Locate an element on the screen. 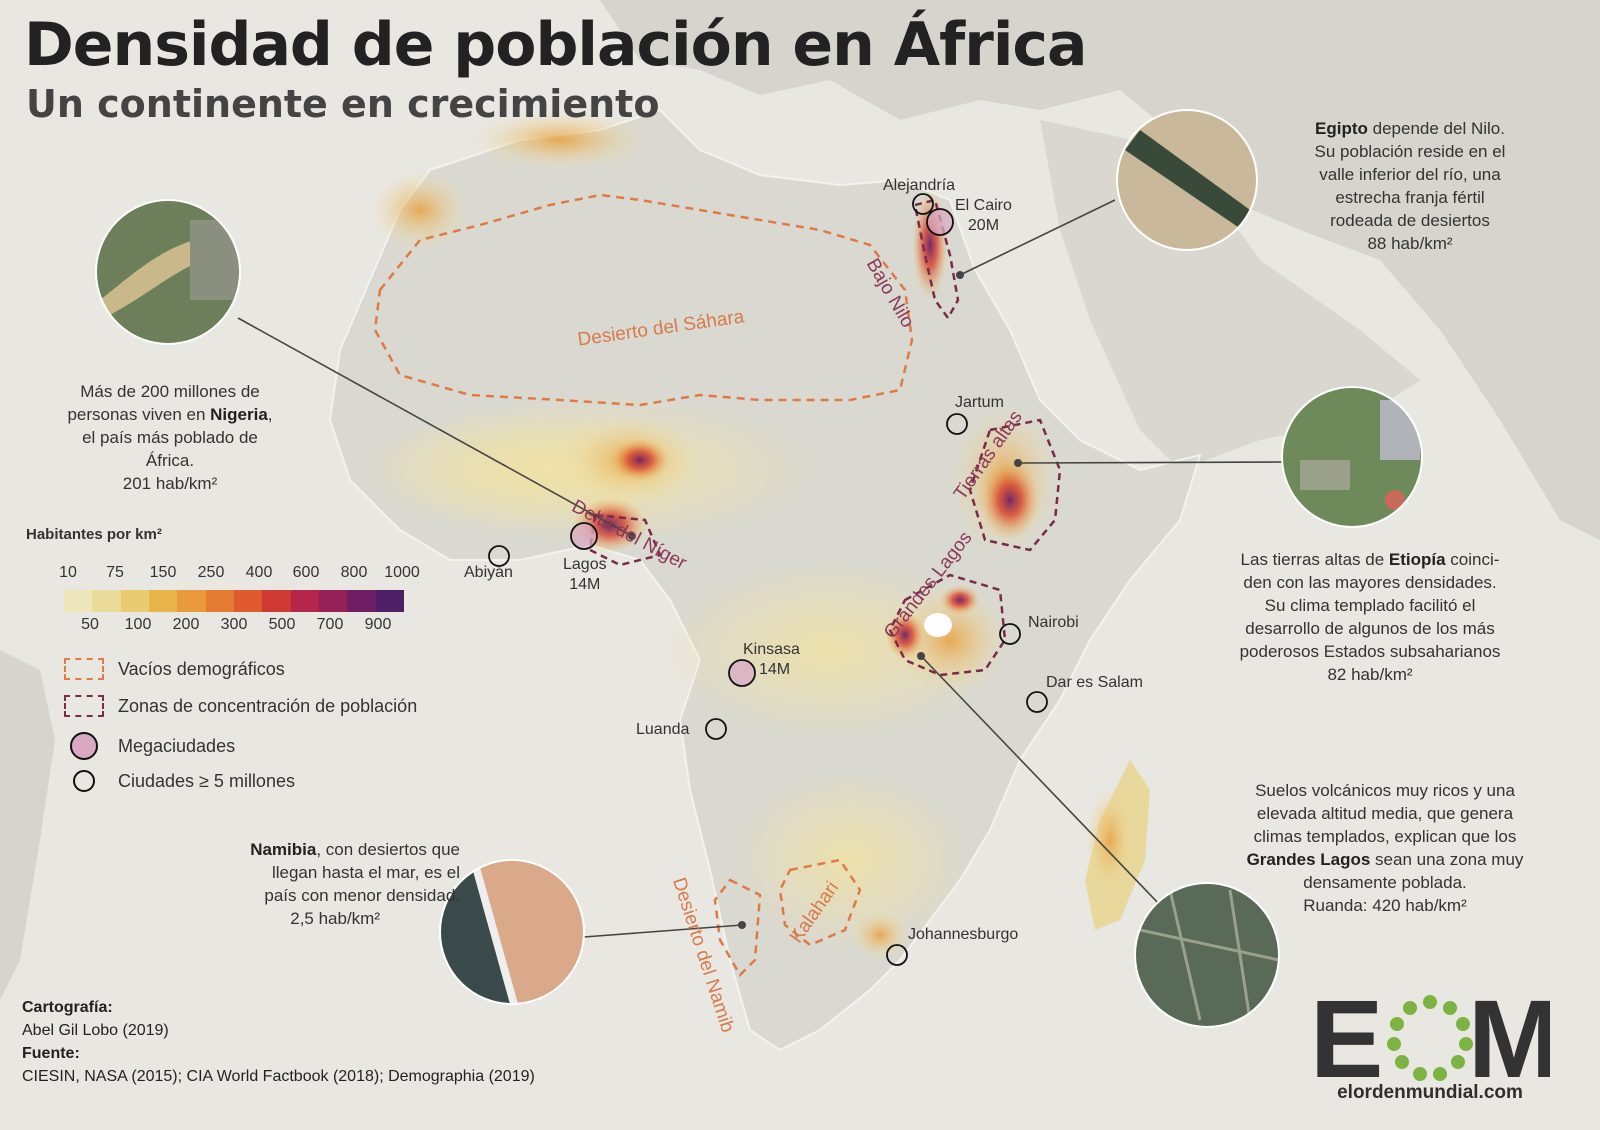  city-label-abiyan: Abiyán is located at coordinates (488, 572).